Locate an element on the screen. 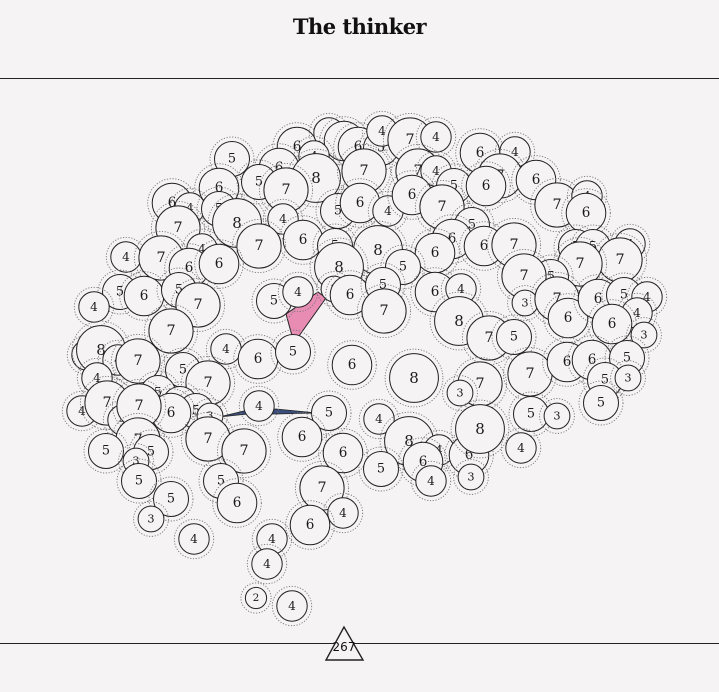 This screenshot has height=692, width=719. page-number-triangle is located at coordinates (344, 643).